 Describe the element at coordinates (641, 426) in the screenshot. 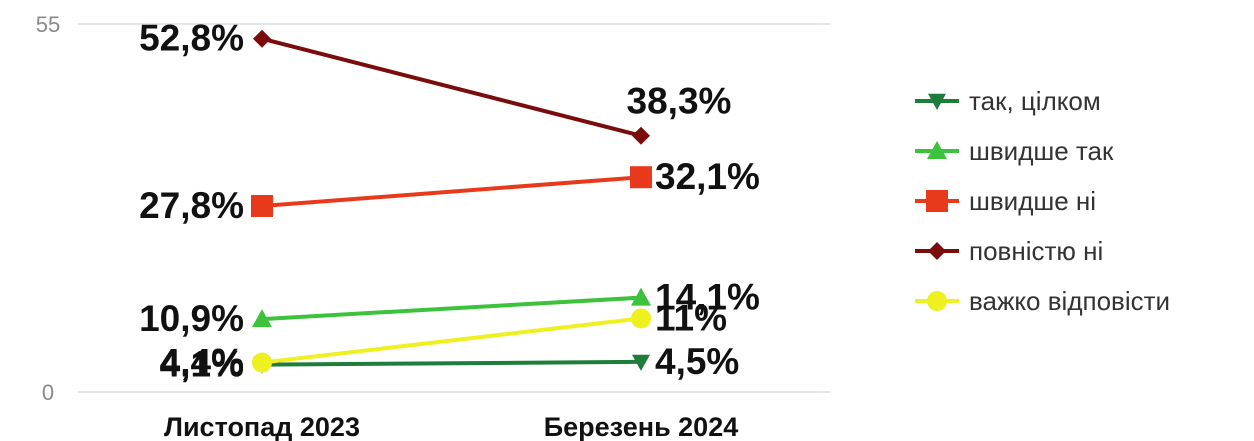

I see `x-category-label: Березень 2024` at that location.